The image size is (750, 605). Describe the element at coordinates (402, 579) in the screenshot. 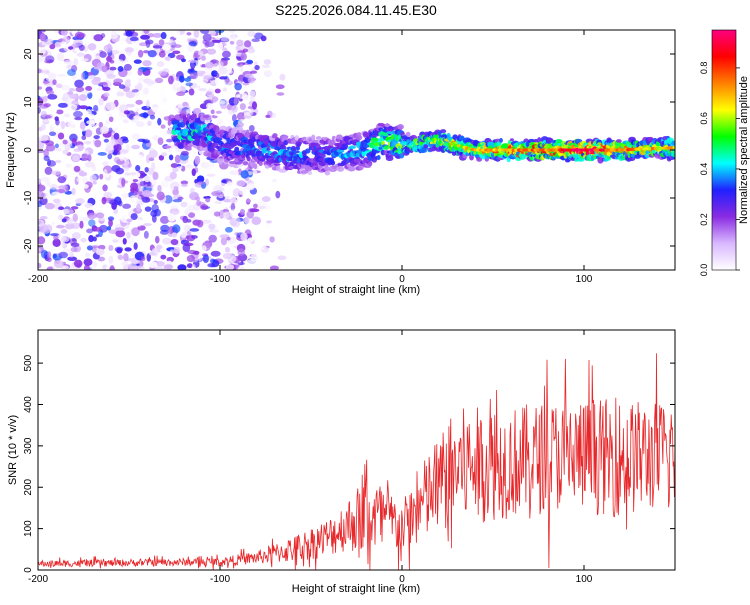

I see `x-tick-label: 0` at that location.